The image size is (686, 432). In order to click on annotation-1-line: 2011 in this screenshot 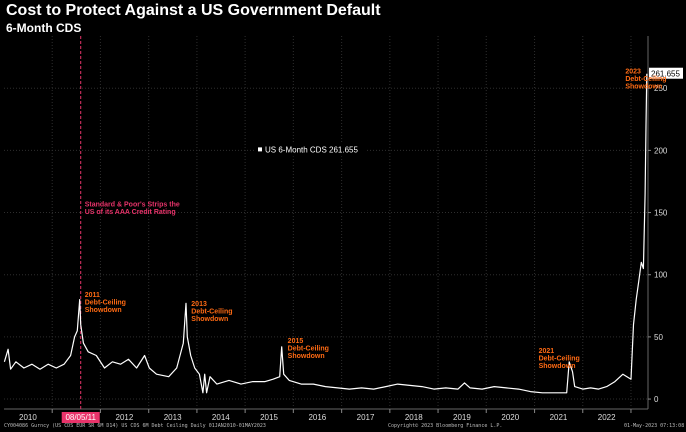, I will do `click(92, 295)`.